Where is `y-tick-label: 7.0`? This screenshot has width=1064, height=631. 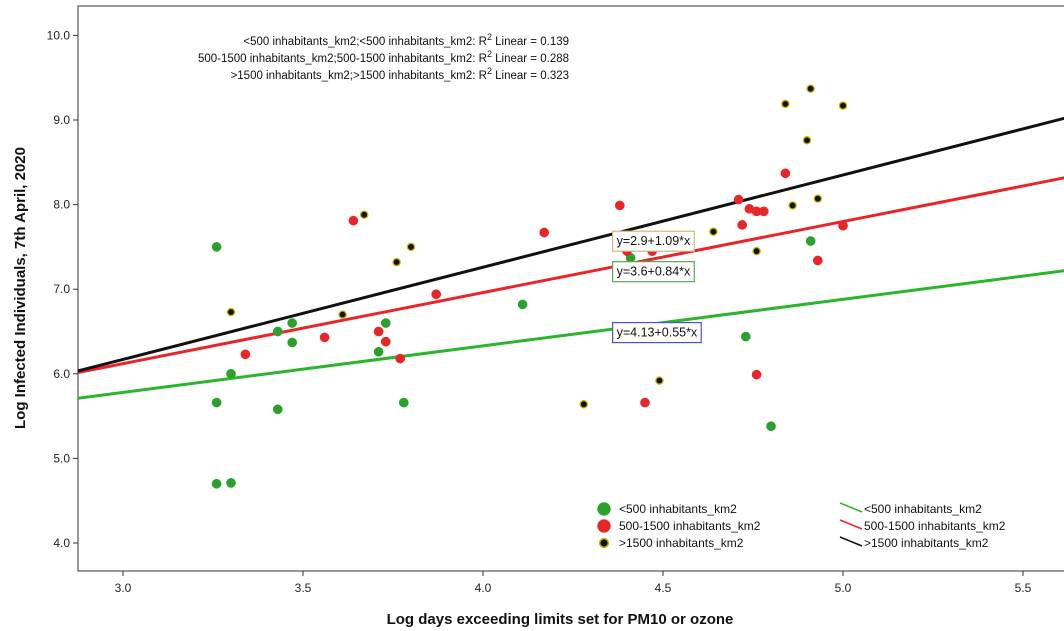
y-tick-label: 7.0 is located at coordinates (61, 289).